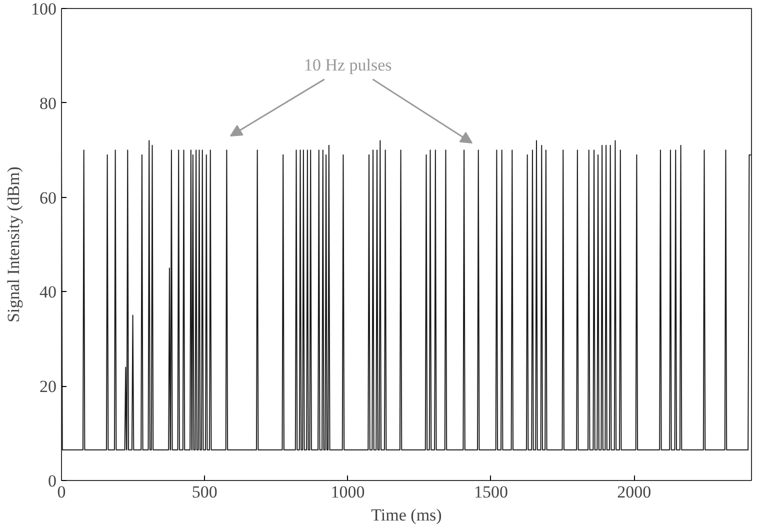 The image size is (757, 527). What do you see at coordinates (43, 9) in the screenshot?
I see `y-tick-label: 100` at bounding box center [43, 9].